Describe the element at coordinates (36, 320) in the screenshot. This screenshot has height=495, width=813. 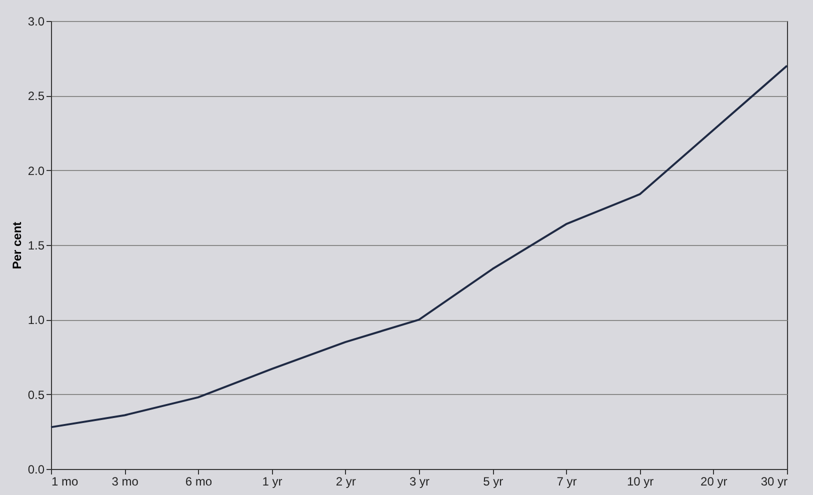
I see `y-tick-label: 1.0` at that location.